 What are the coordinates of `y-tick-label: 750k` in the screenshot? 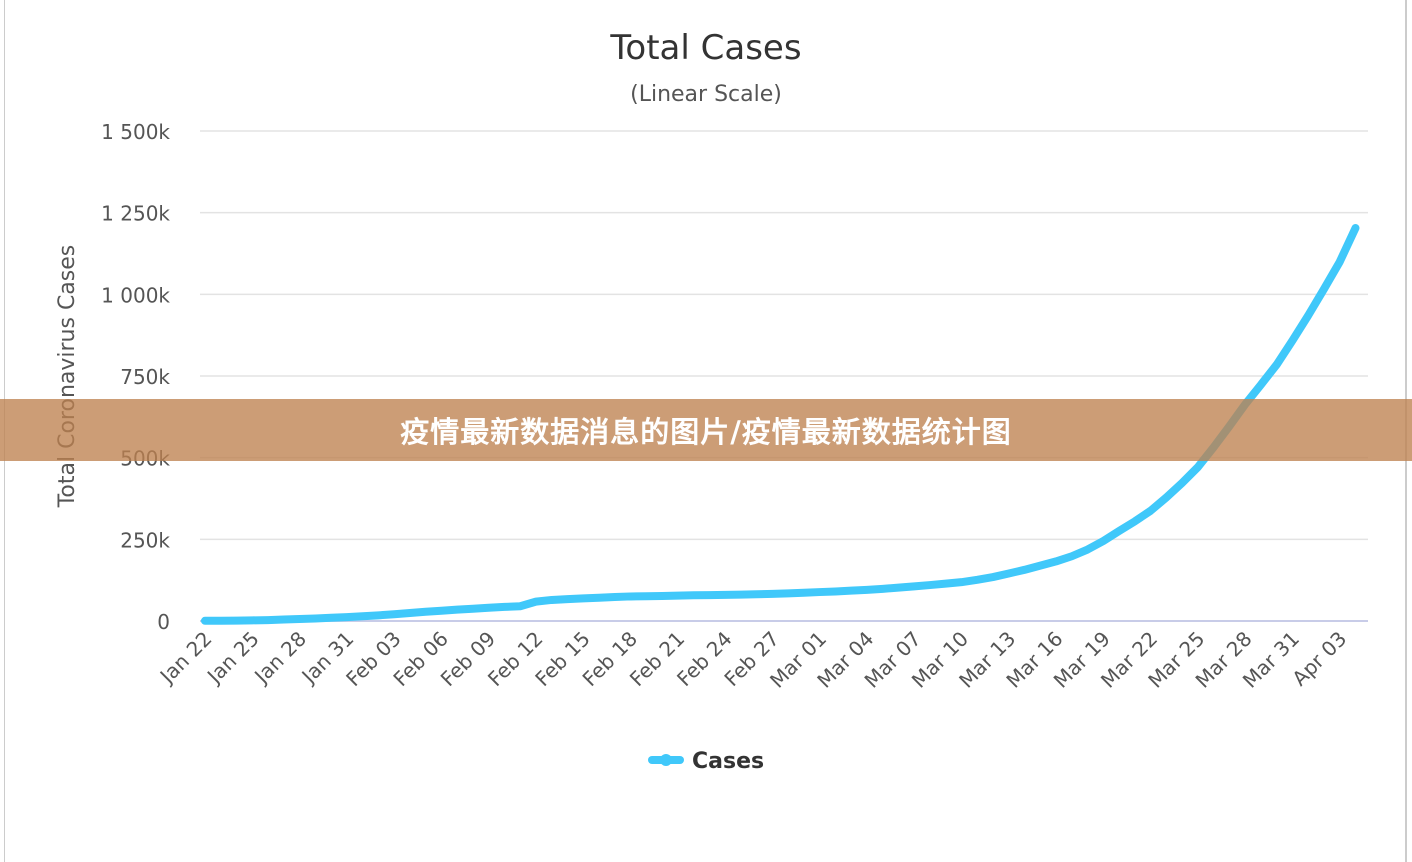 It's located at (145, 377).